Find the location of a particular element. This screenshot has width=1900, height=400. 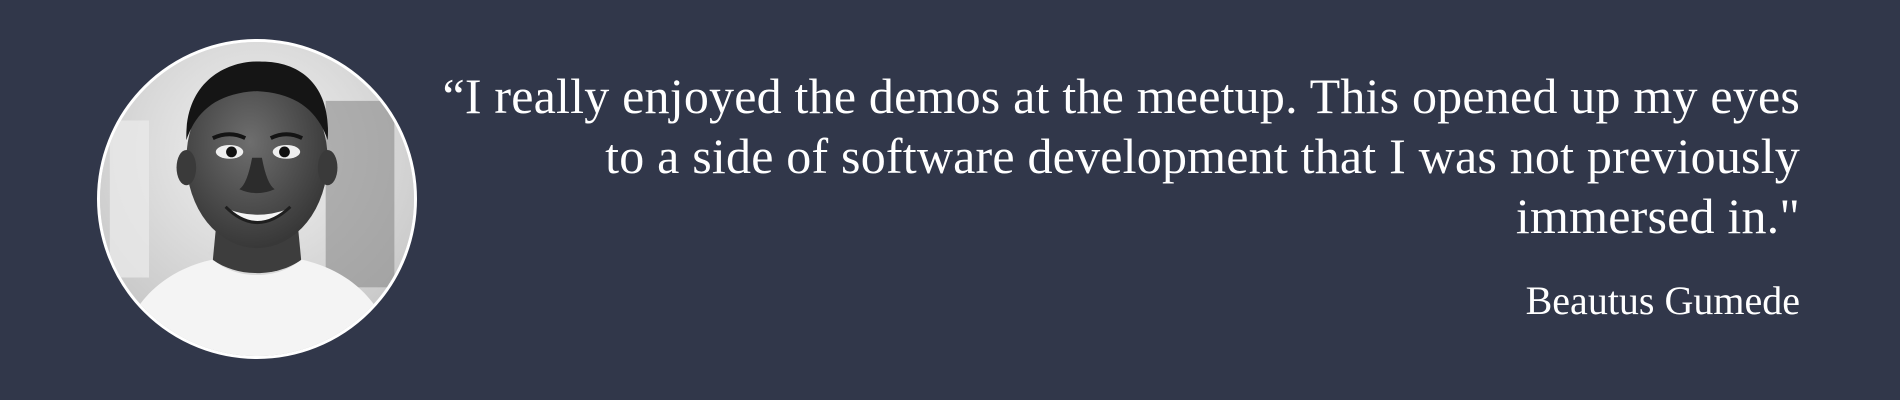

portrait-photo is located at coordinates (257, 199).